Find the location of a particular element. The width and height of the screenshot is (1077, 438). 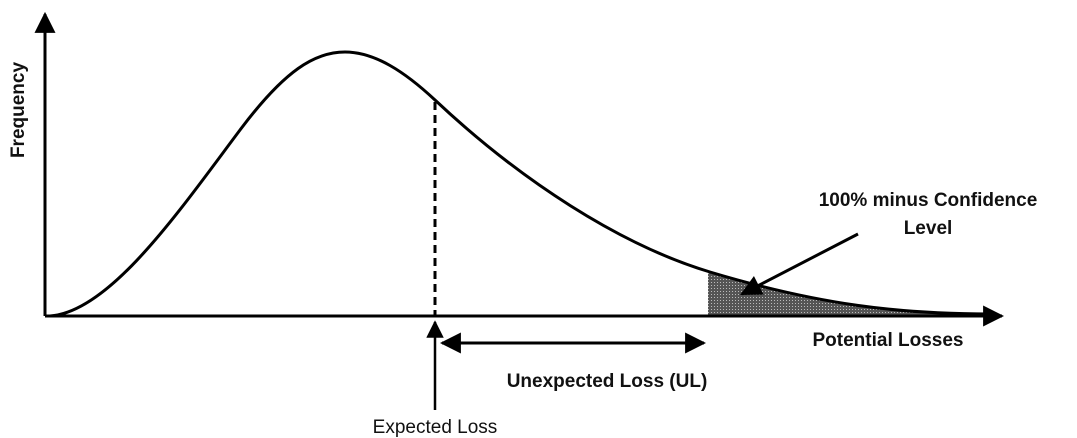

expected-loss-label: Expected Loss is located at coordinates (435, 427).